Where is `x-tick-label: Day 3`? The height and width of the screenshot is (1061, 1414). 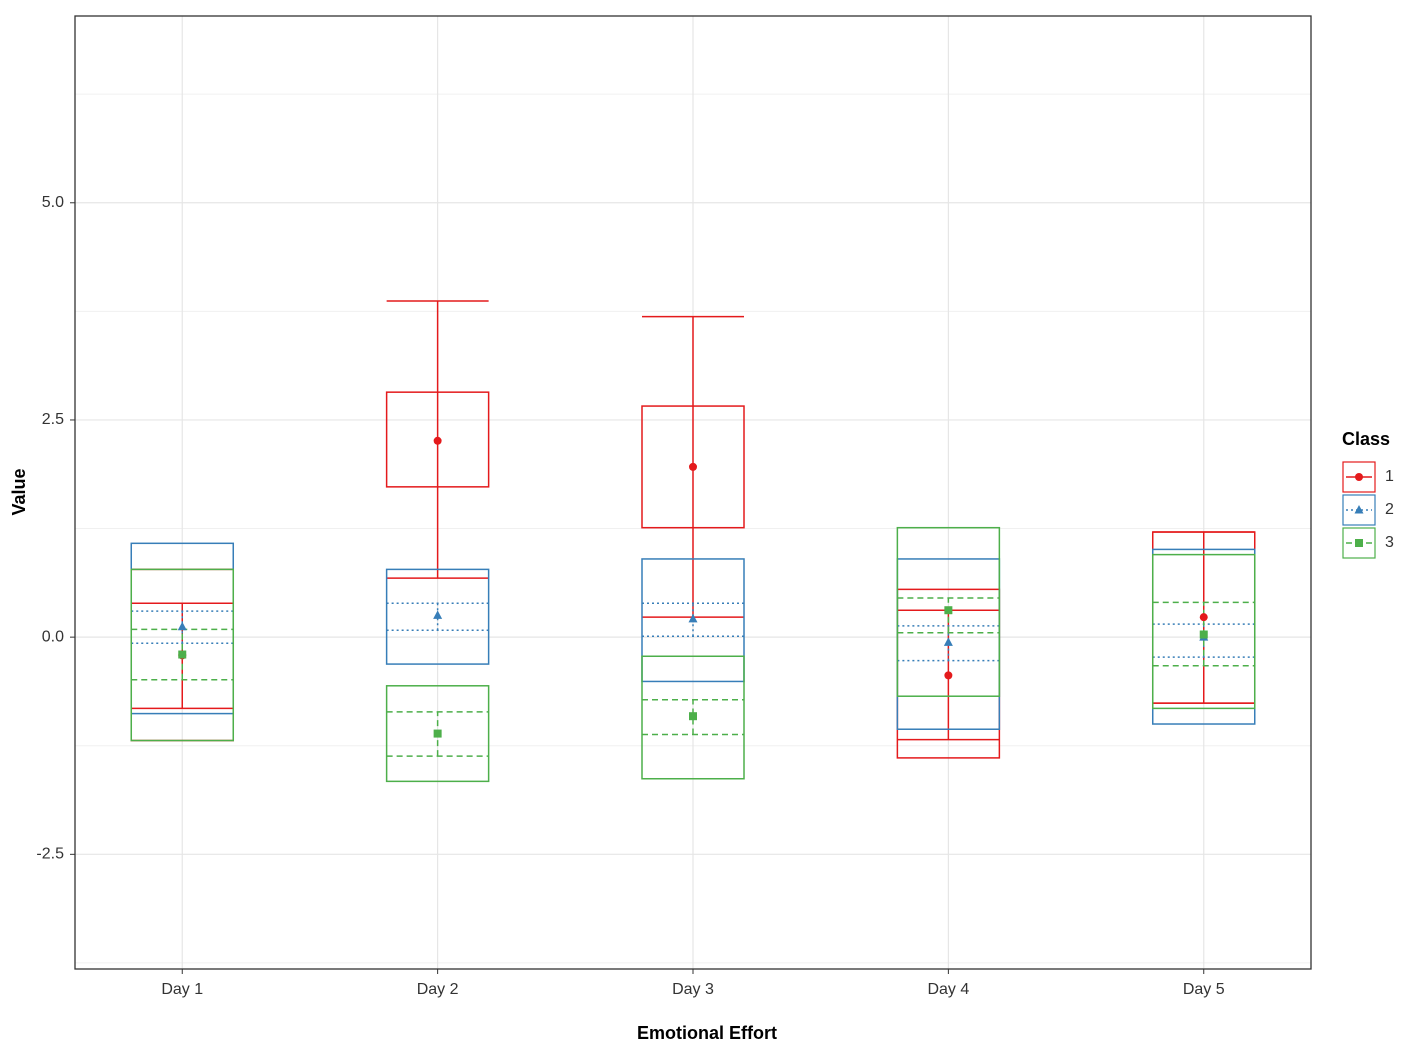 x-tick-label: Day 3 is located at coordinates (693, 989).